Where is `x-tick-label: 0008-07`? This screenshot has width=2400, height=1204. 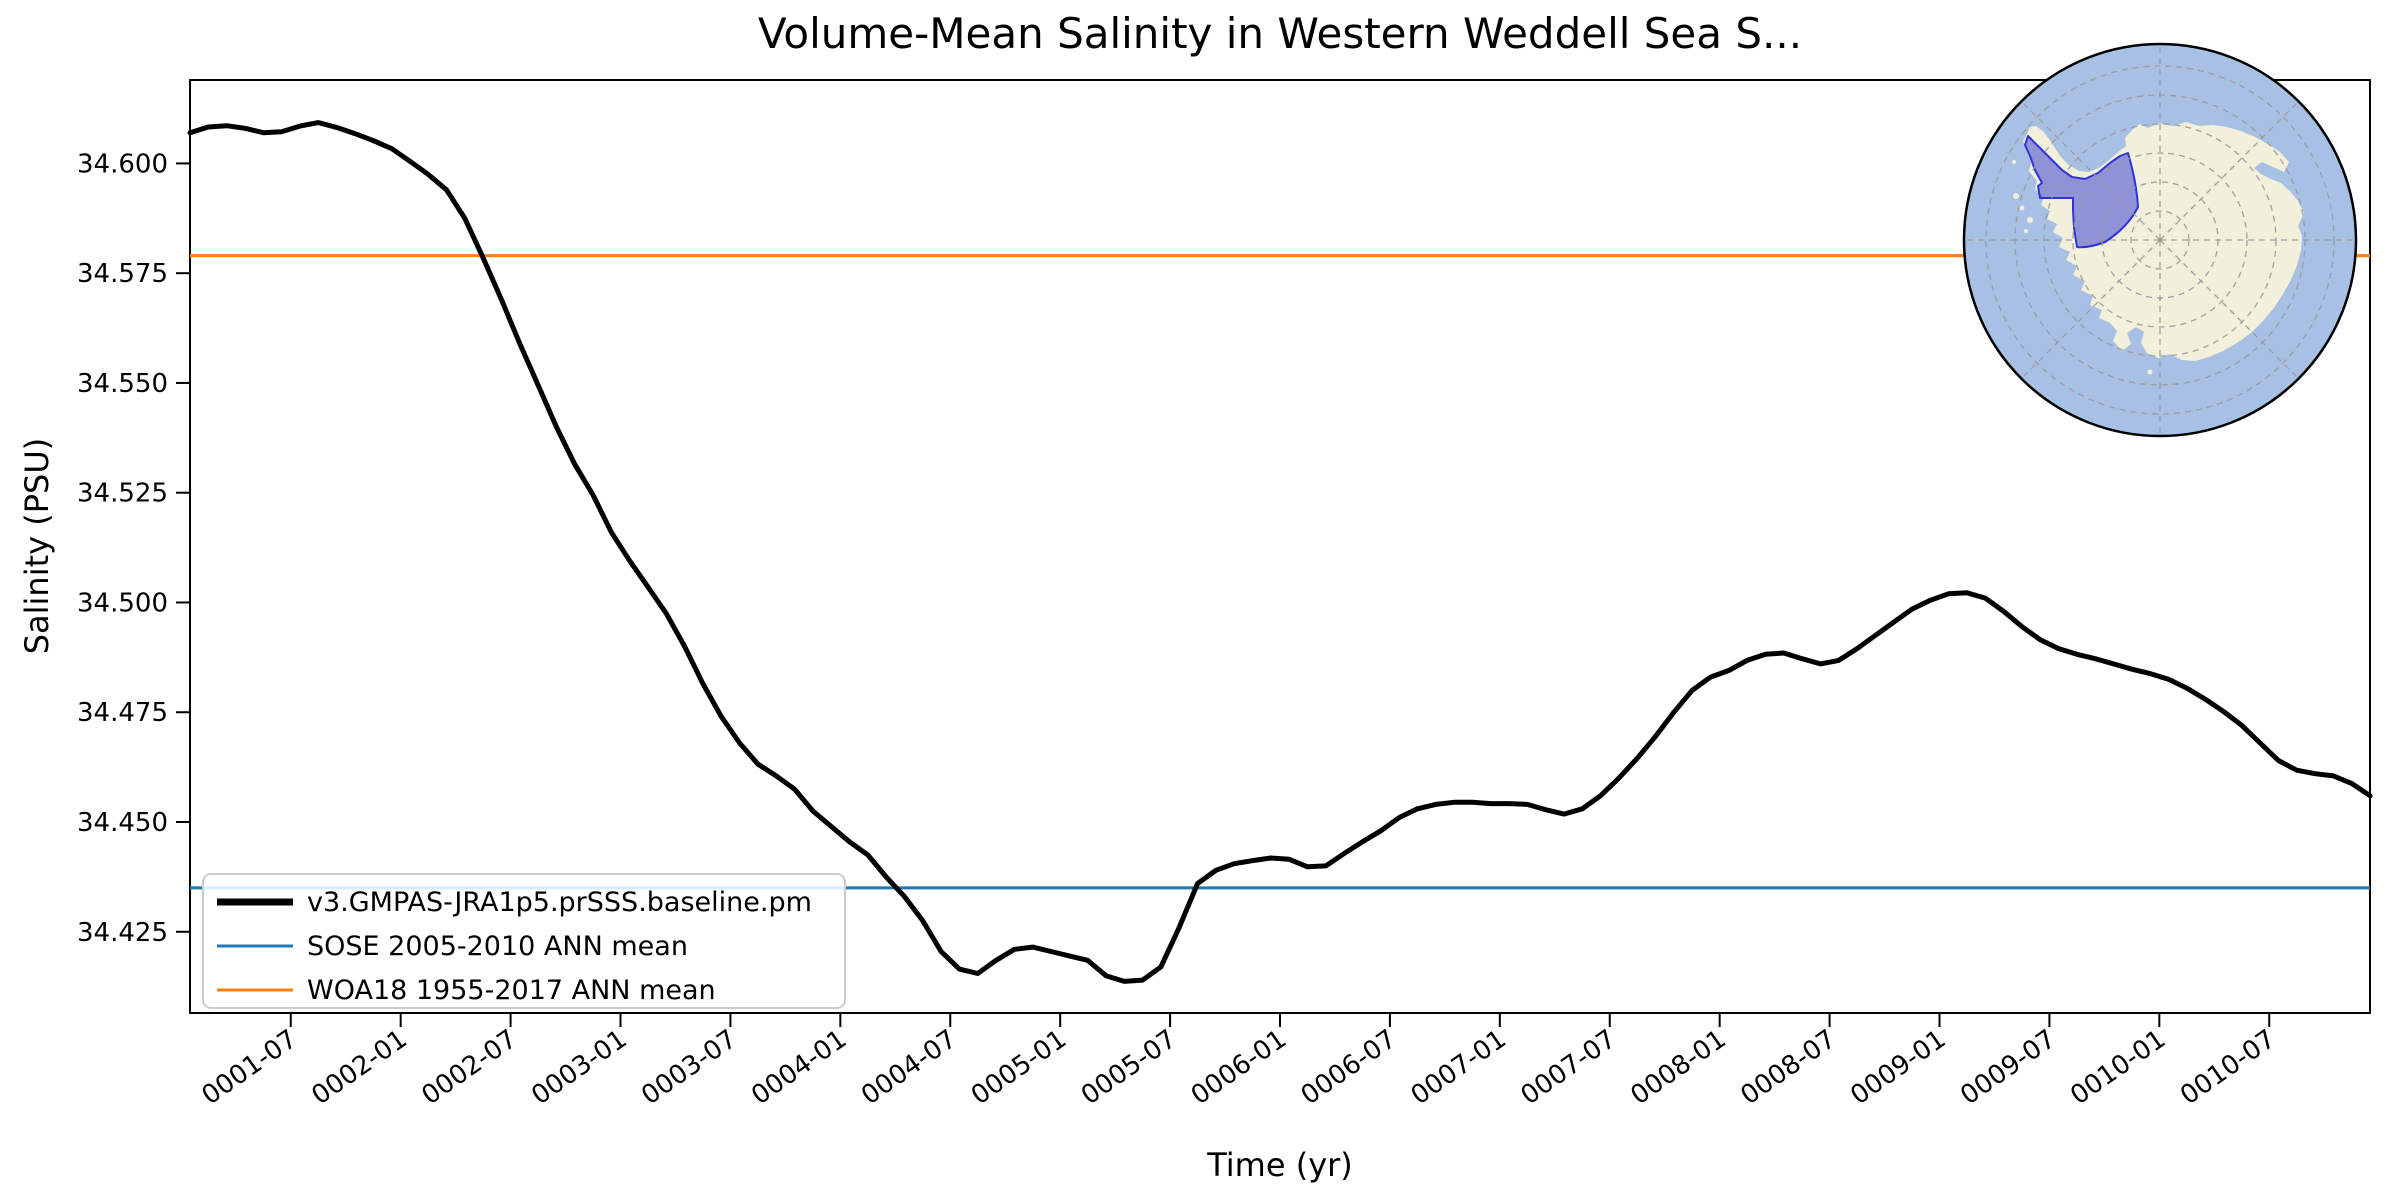
x-tick-label: 0008-07 is located at coordinates (1788, 1067).